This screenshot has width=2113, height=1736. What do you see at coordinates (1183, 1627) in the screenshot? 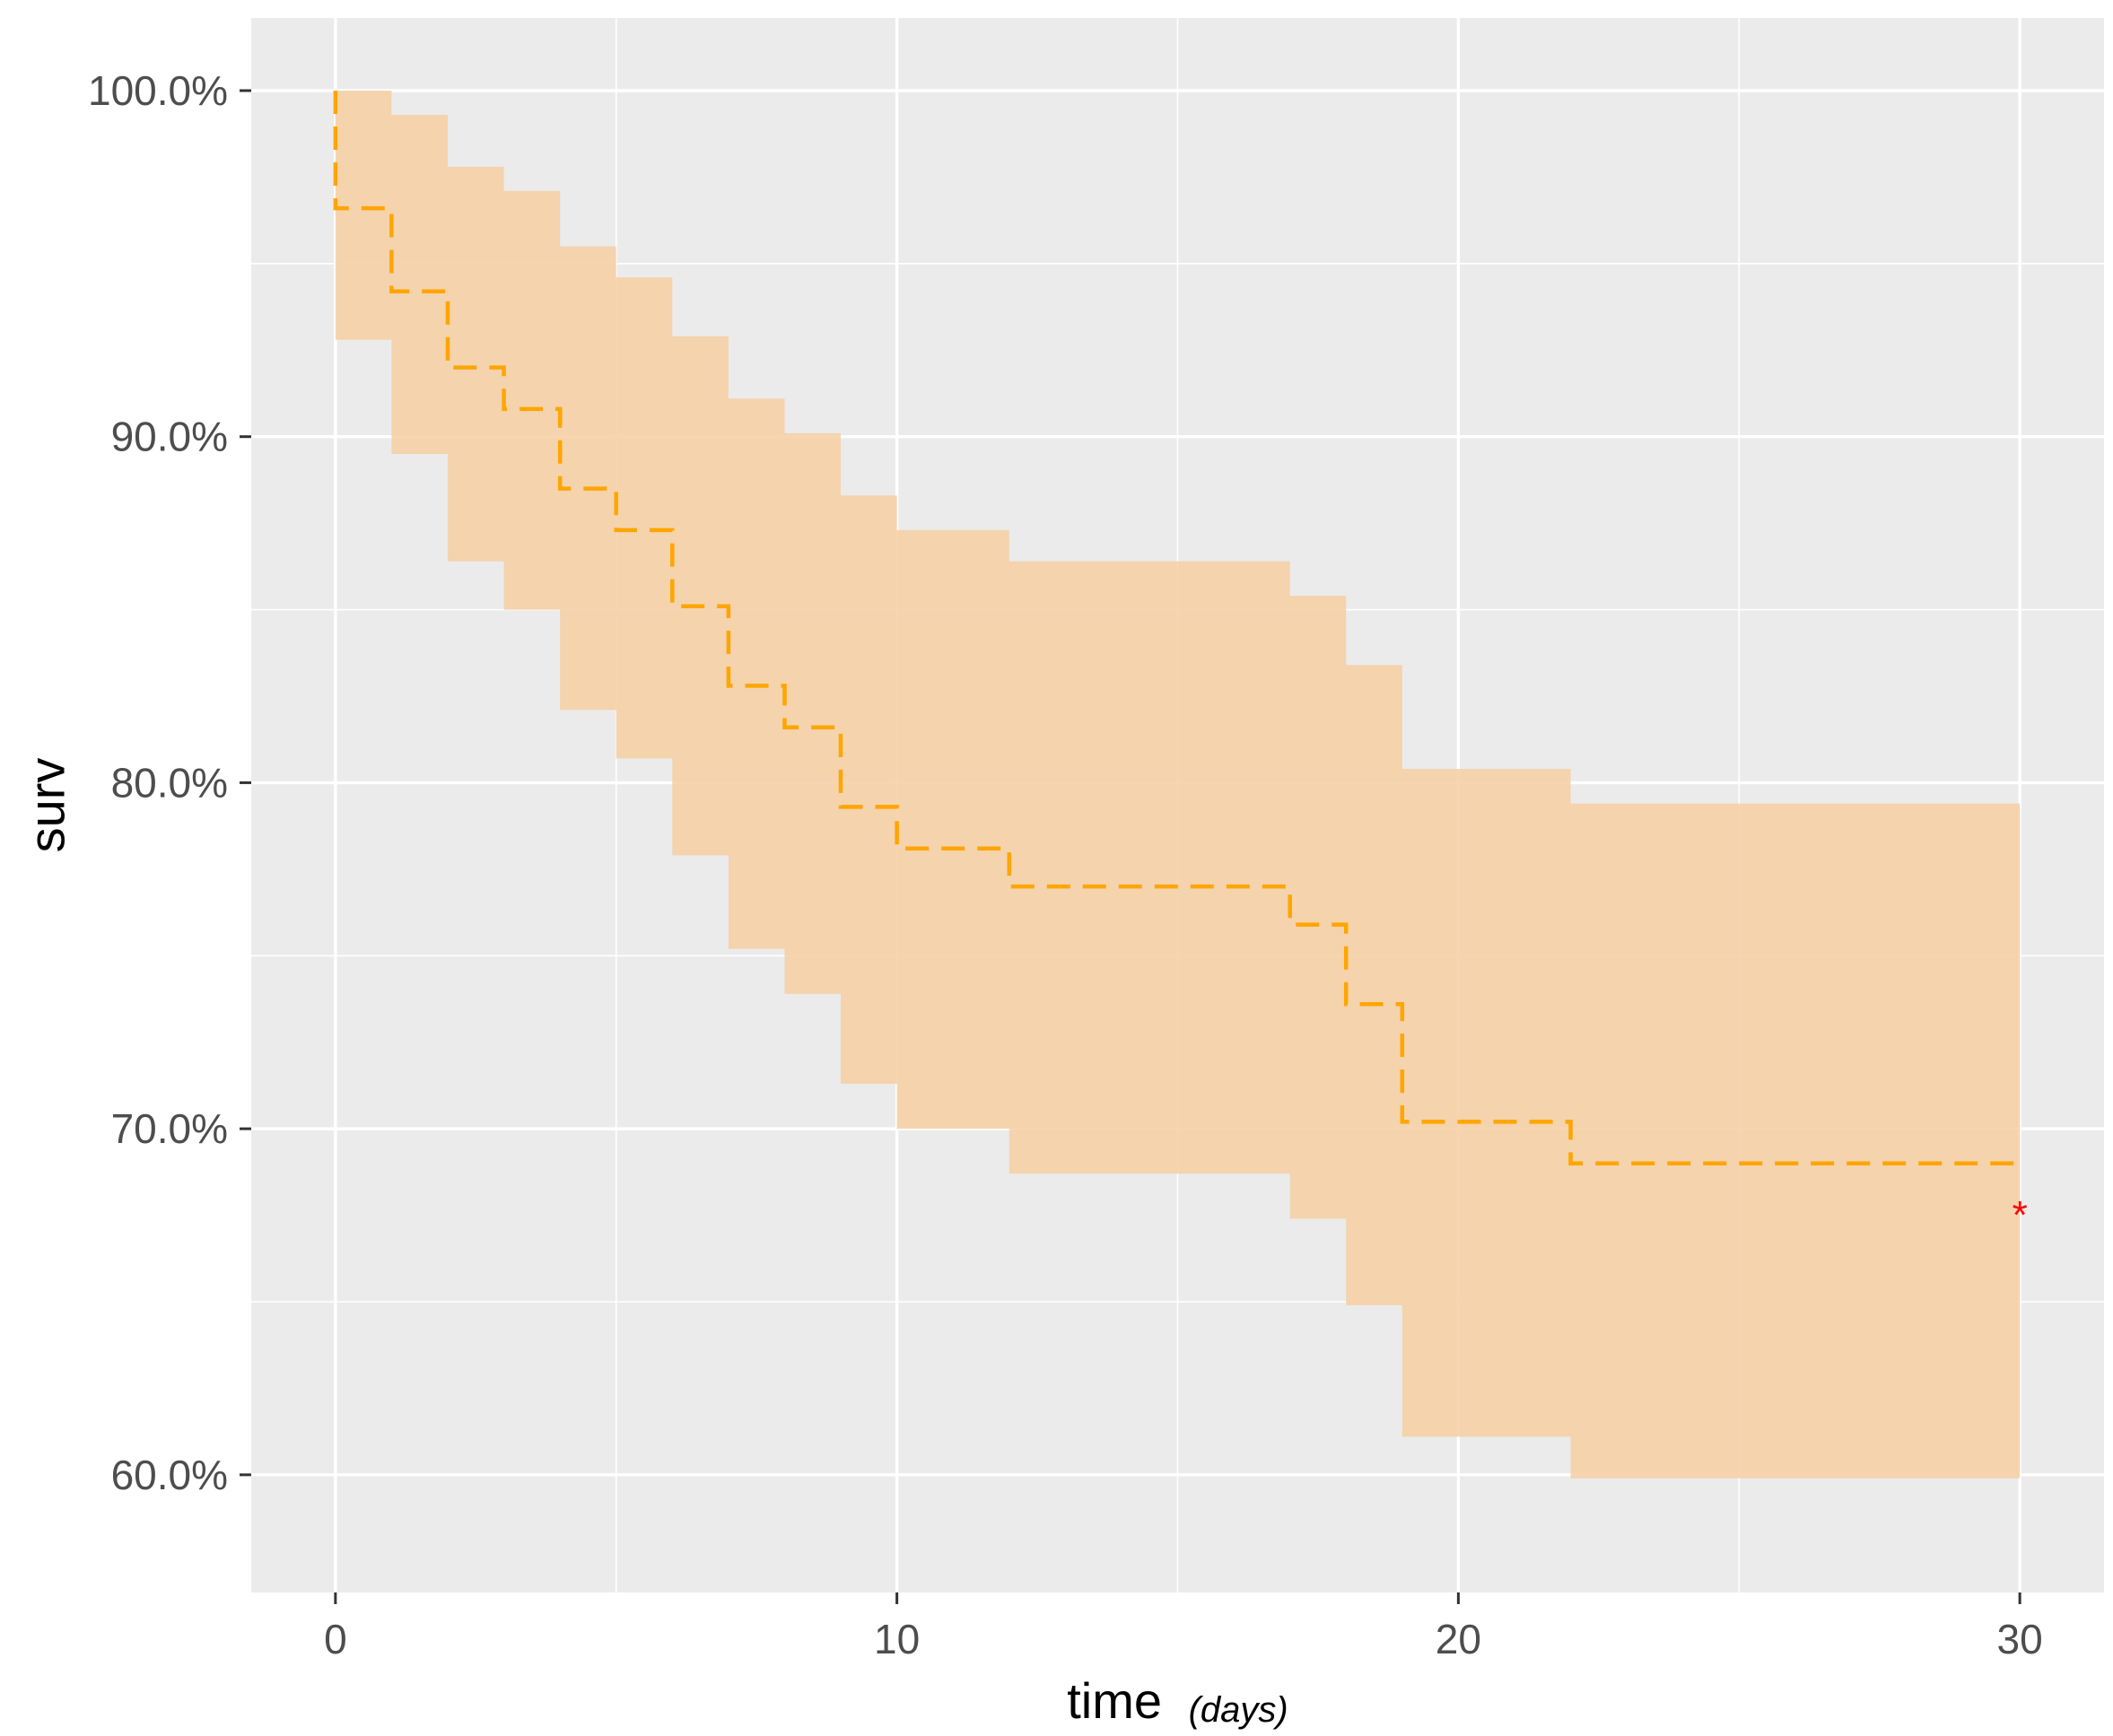
I see `x-axis: 0 10 20 30` at bounding box center [1183, 1627].